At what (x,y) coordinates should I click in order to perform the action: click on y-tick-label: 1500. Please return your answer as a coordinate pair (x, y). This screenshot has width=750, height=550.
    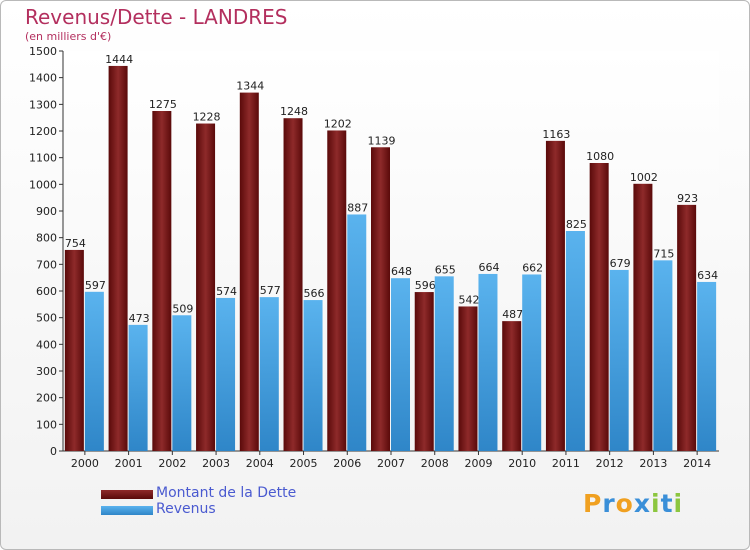
    Looking at the image, I should click on (43, 51).